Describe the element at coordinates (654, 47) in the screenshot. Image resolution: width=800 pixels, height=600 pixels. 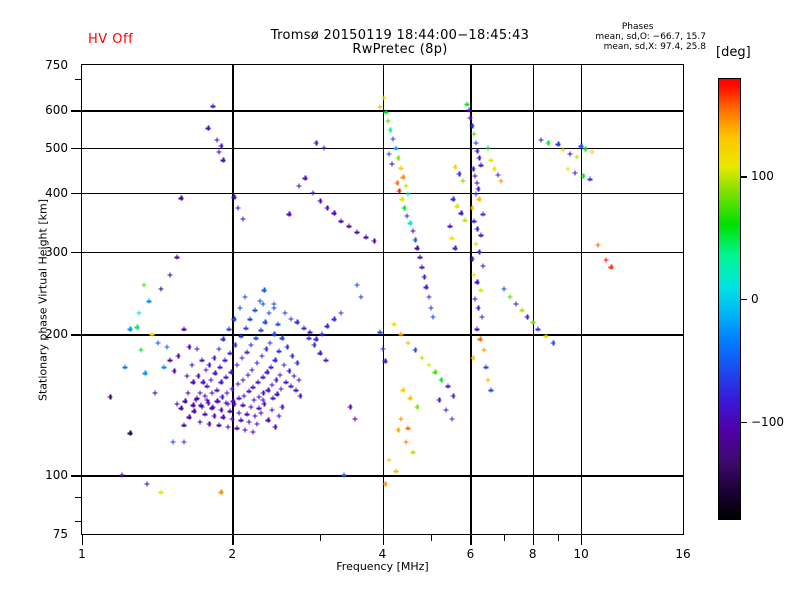
I see `phase-statistics-row-x: mean, sd,X: 97.4, 25.8` at that location.